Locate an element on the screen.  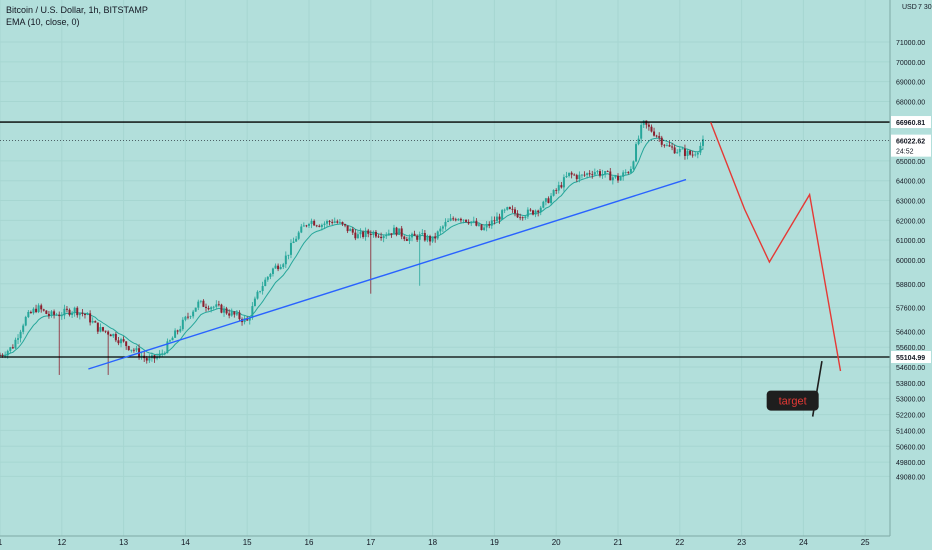
indicator-title: EMA (10, close, 0) is located at coordinates (77, 22).